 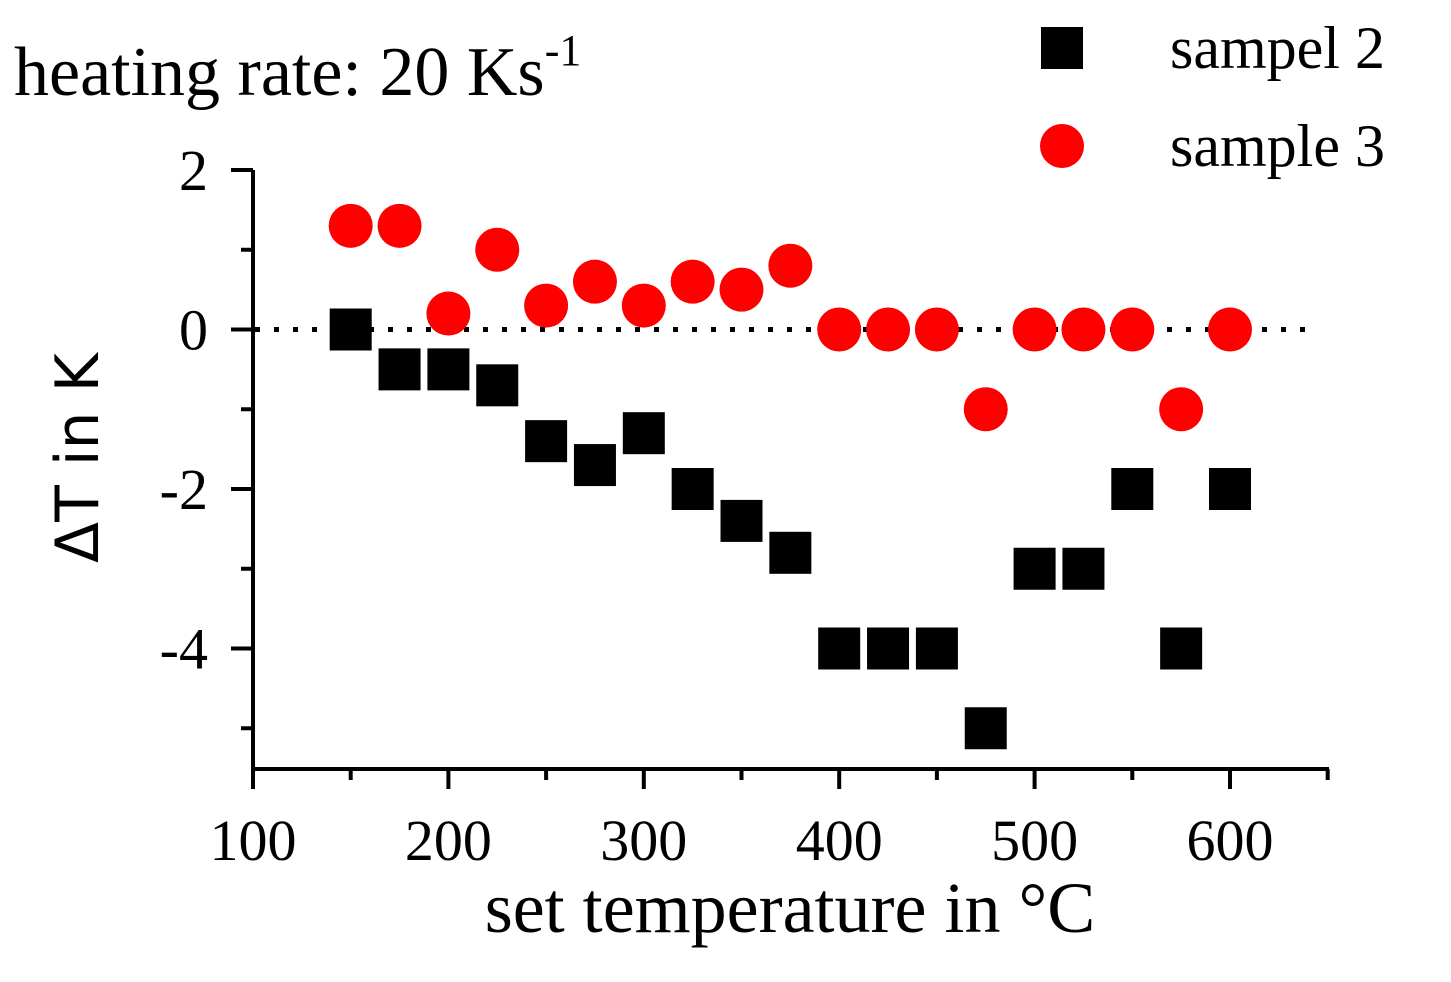 What do you see at coordinates (253, 840) in the screenshot?
I see `x-tick-label: 100` at bounding box center [253, 840].